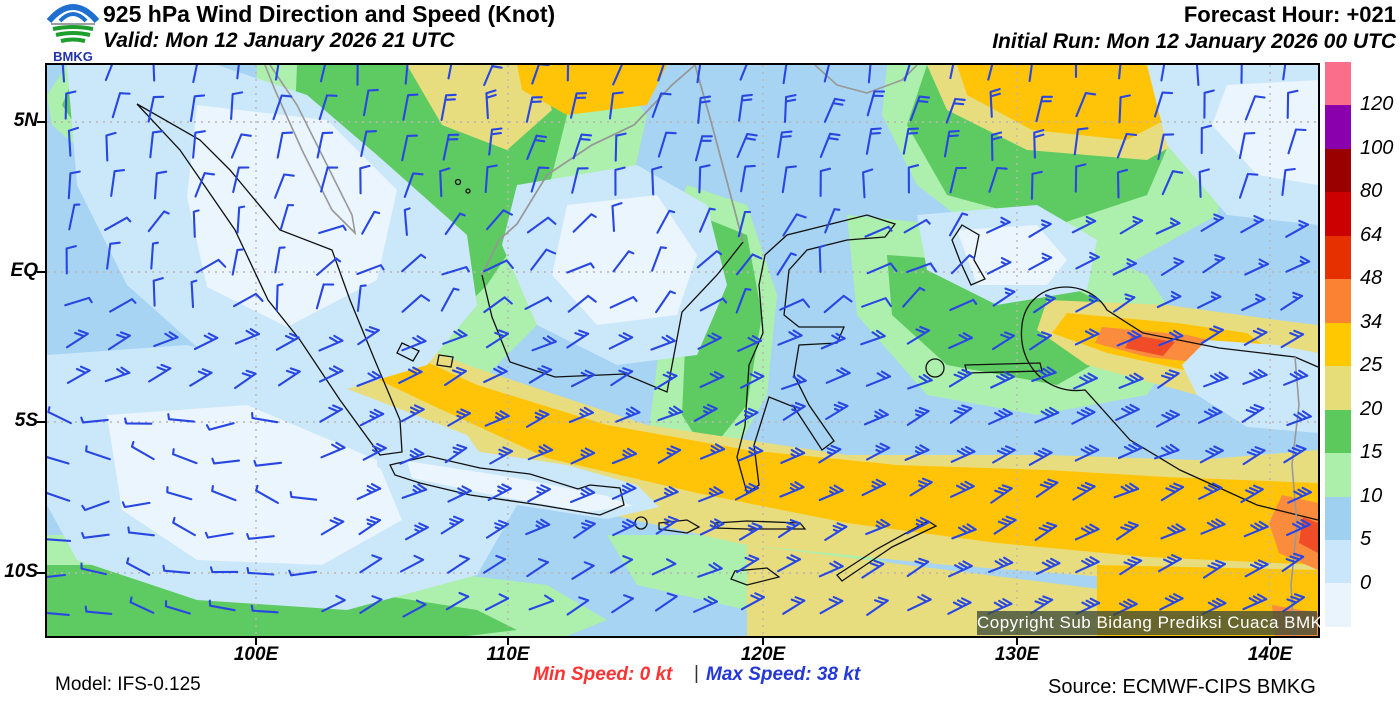 This screenshot has height=709, width=1400. I want to click on colorbar-label-48: 48, so click(1371, 278).